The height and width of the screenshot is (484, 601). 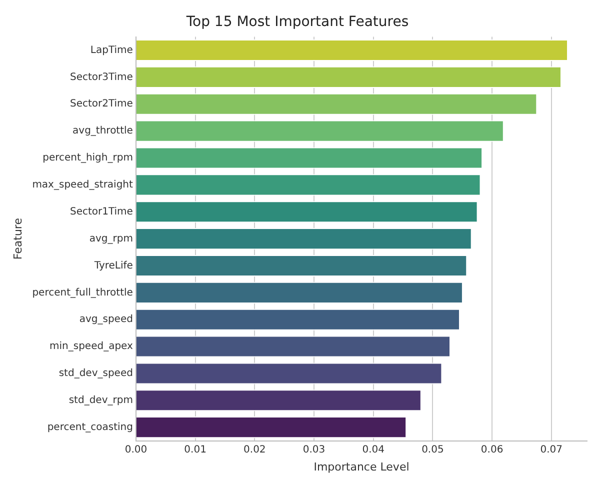 What do you see at coordinates (255, 450) in the screenshot?
I see `x-tick-label: 0.02` at bounding box center [255, 450].